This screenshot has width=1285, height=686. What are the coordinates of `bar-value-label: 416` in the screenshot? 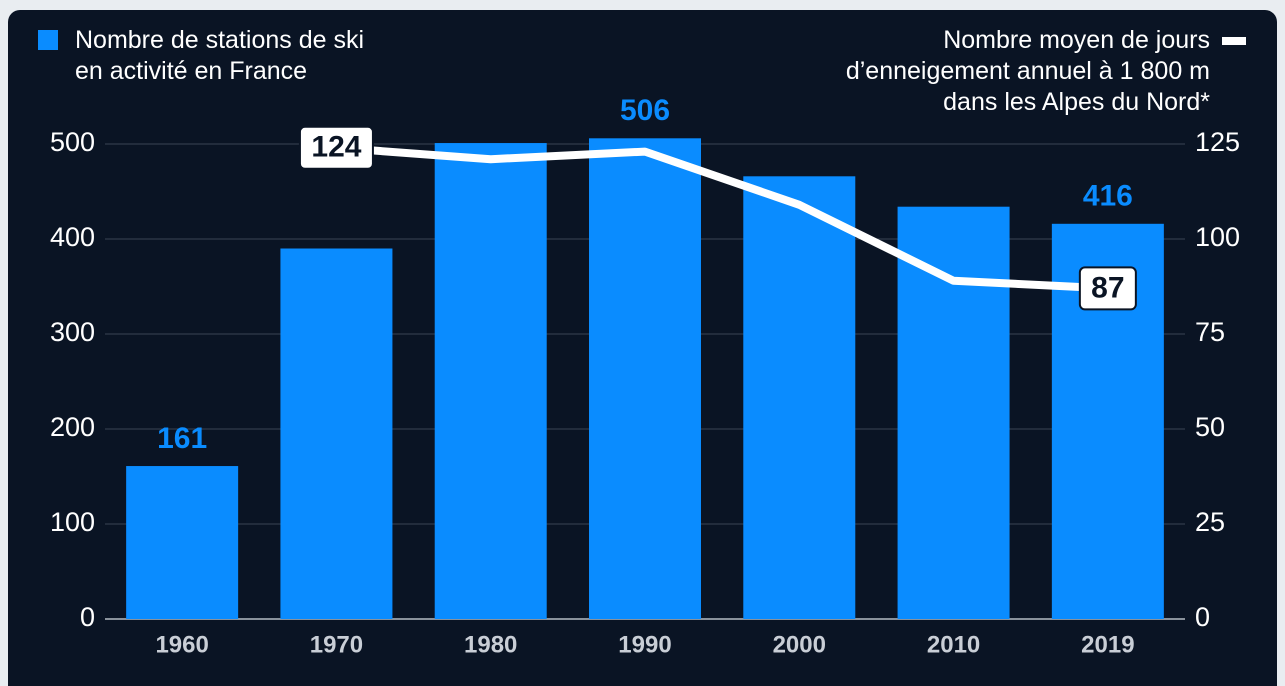 It's located at (1108, 196).